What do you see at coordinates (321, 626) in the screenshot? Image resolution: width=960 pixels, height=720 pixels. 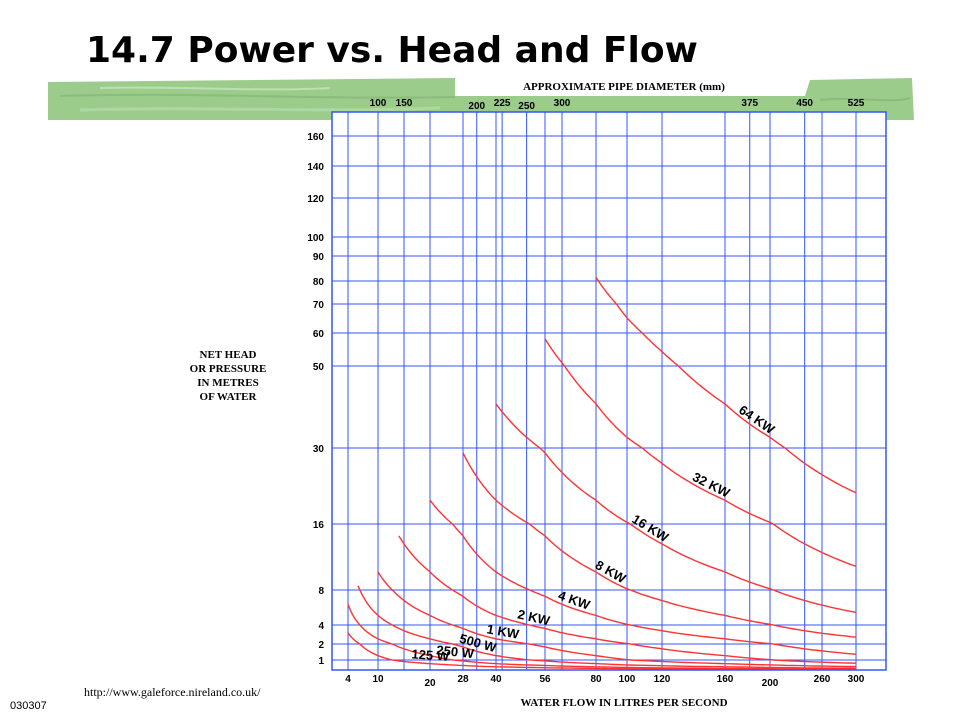 I see `y-tick-label: 4` at bounding box center [321, 626].